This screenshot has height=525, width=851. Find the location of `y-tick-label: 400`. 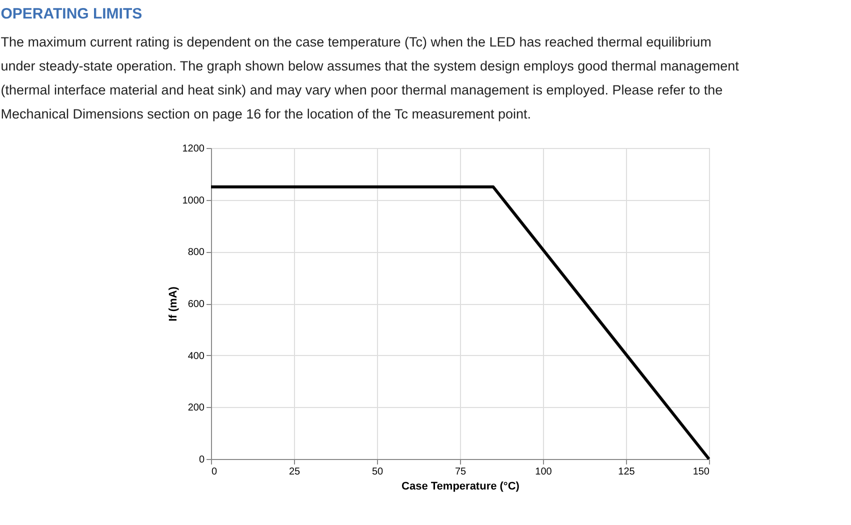

y-tick-label: 400 is located at coordinates (196, 356).